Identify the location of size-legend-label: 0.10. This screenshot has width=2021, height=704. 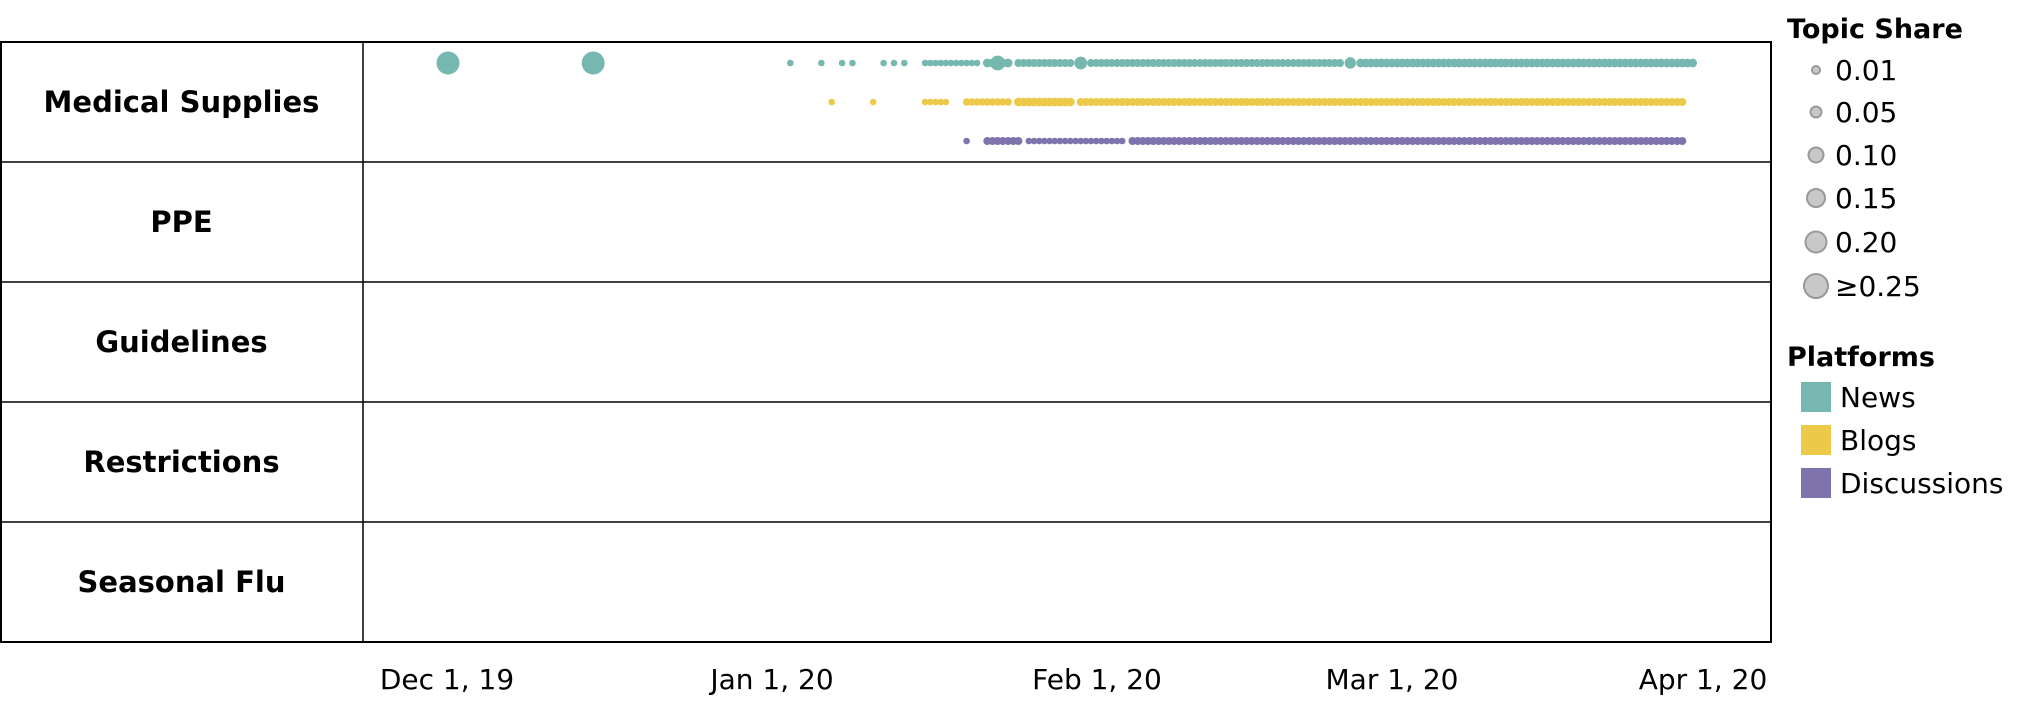
(1866, 155).